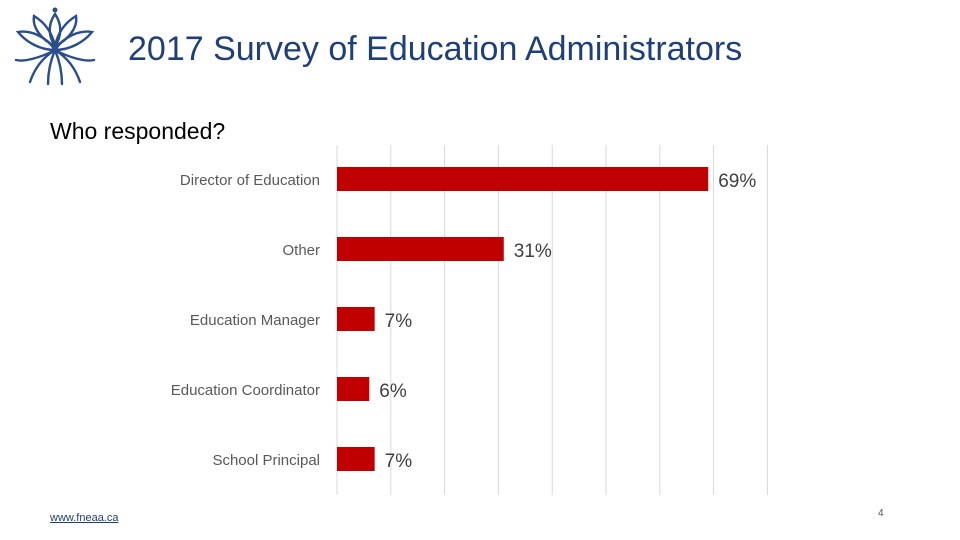  I want to click on category-label: Education Coordinator, so click(245, 390).